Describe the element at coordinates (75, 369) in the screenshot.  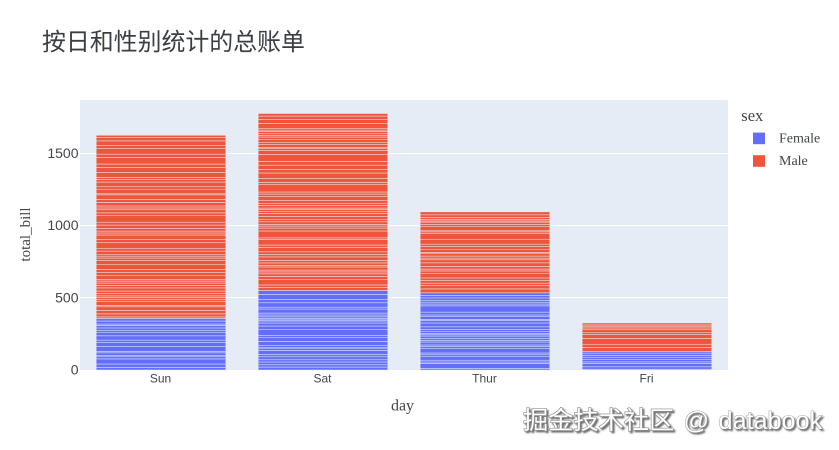
I see `svg-text: 0` at that location.